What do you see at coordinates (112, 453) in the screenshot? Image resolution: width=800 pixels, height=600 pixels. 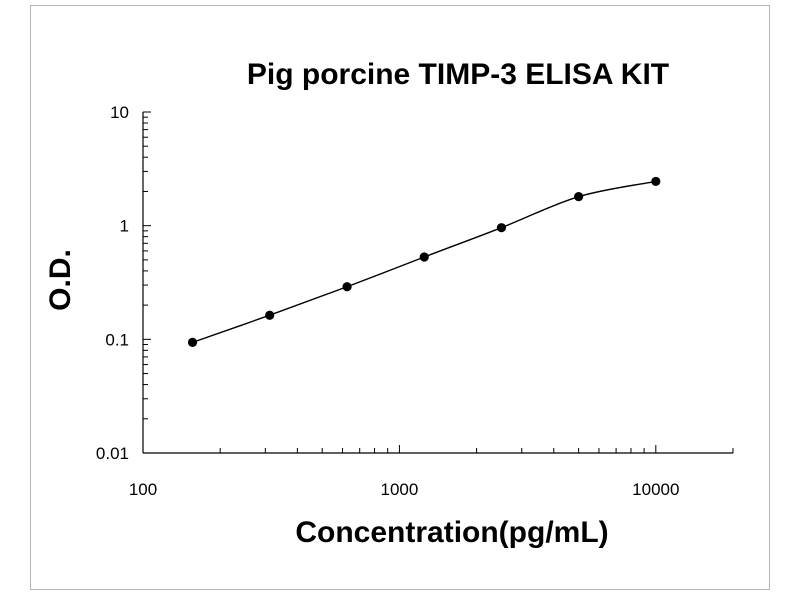 I see `y-tick-label: 0.01` at bounding box center [112, 453].